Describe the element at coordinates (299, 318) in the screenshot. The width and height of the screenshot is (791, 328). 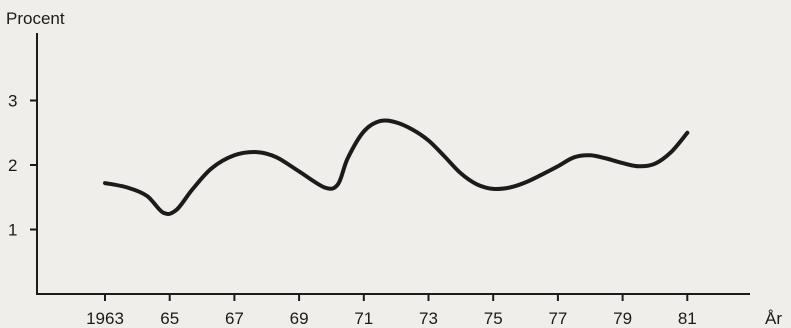
I see `x-tick-label: 69` at that location.